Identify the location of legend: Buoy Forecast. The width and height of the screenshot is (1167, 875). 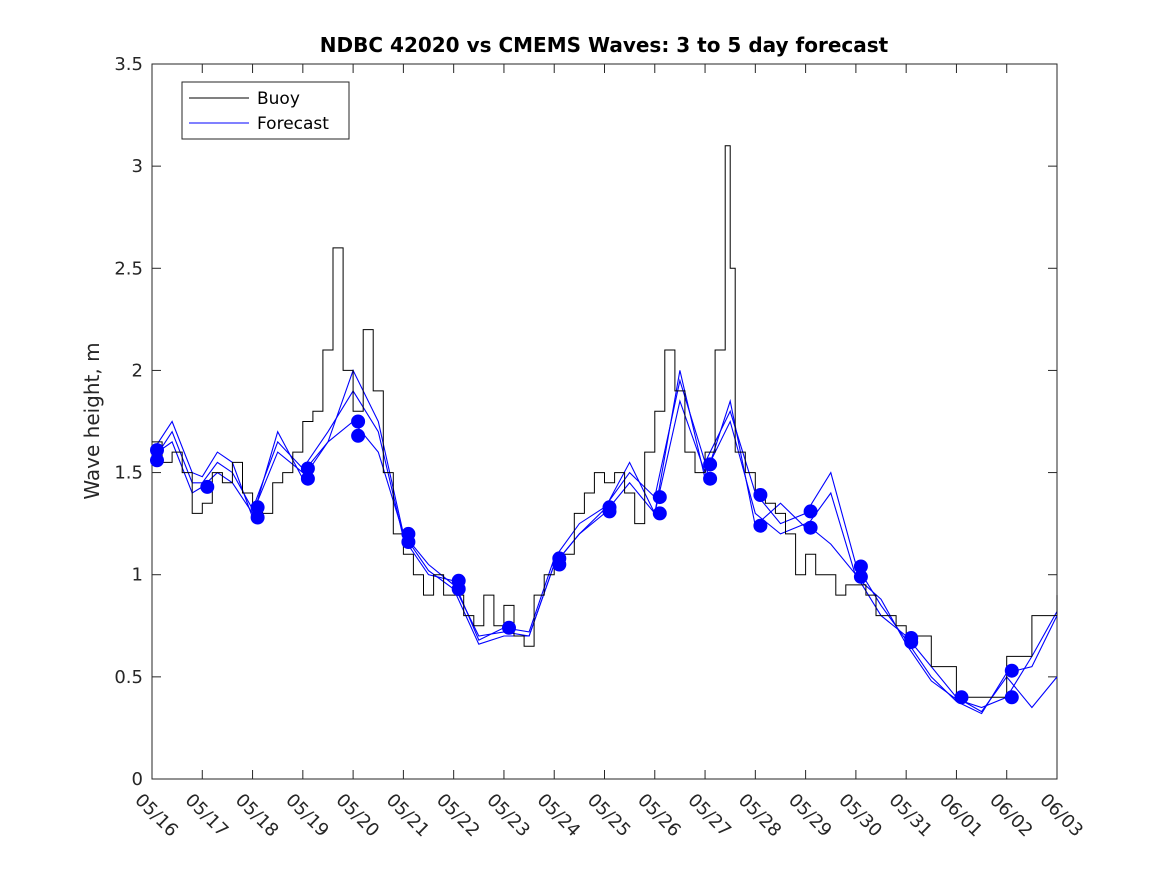
(265, 110).